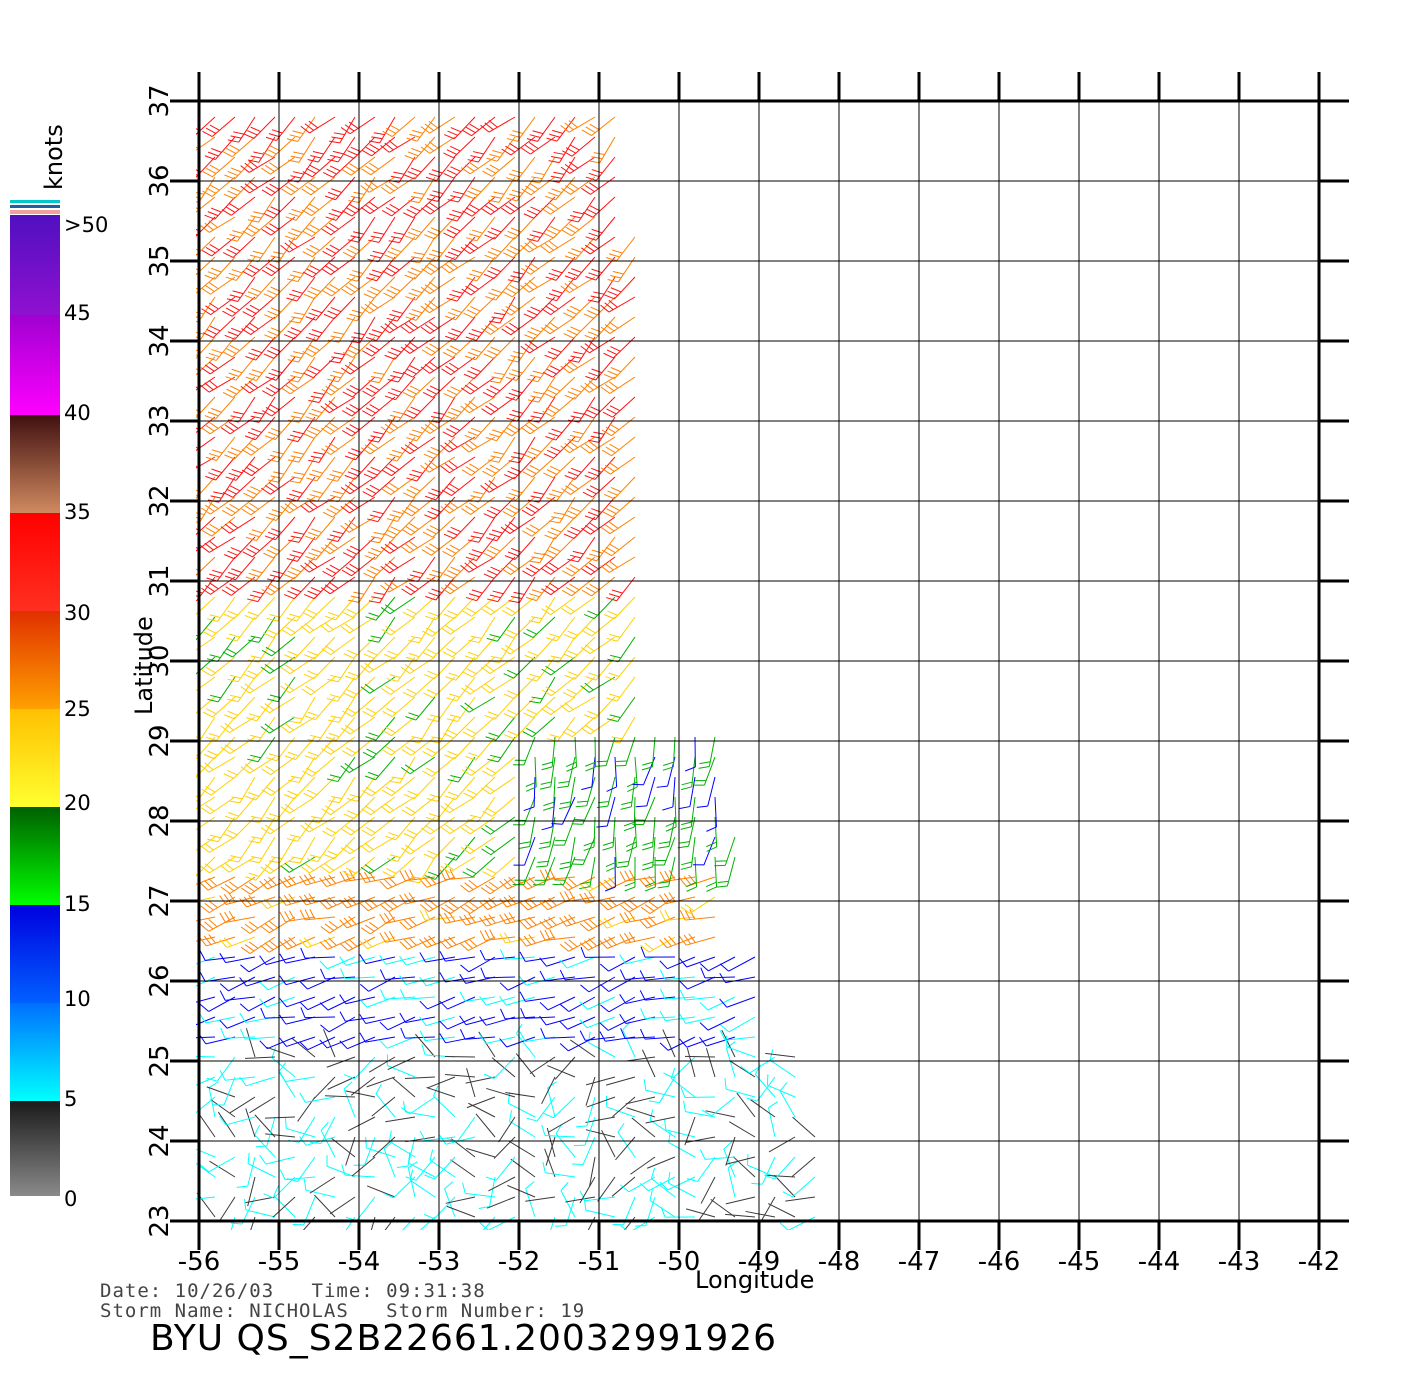 Image resolution: width=1420 pixels, height=1400 pixels. Describe the element at coordinates (35, 954) in the screenshot. I see `colorbar-band-blue` at that location.